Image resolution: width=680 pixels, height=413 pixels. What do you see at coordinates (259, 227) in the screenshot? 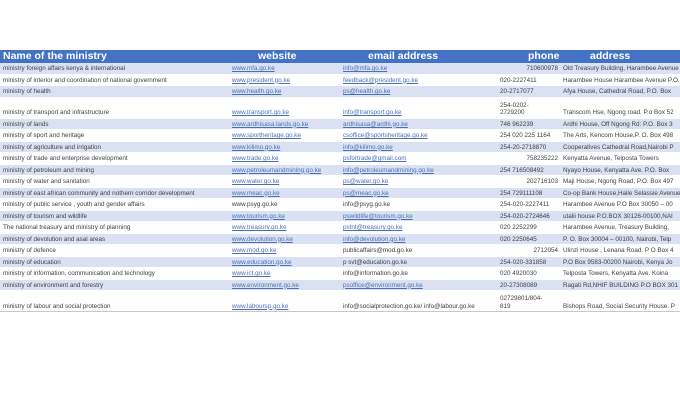
I see `website-link: www.treasury.go.ke` at bounding box center [259, 227].